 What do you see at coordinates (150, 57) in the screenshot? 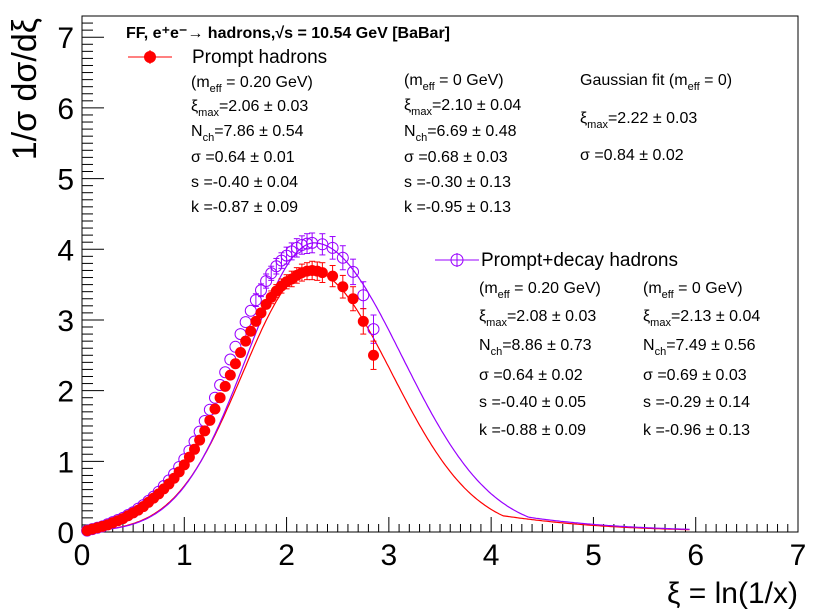
I see `legend-prompt-marker` at bounding box center [150, 57].